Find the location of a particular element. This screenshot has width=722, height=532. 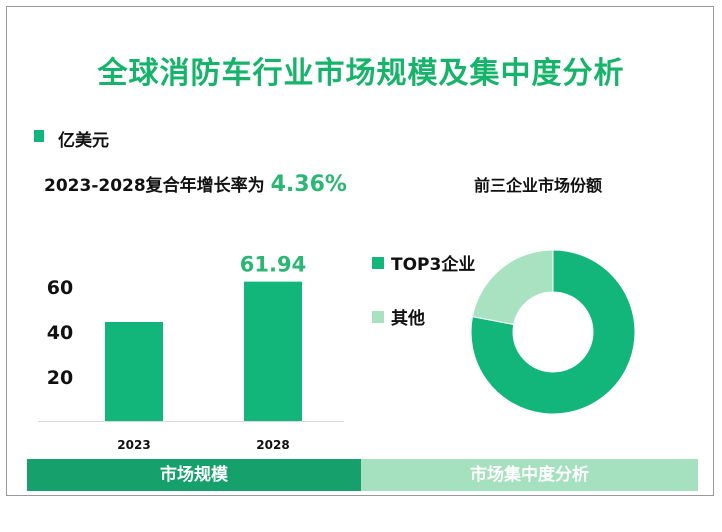

tab-concentration: 市场集中度分析 is located at coordinates (529, 475).